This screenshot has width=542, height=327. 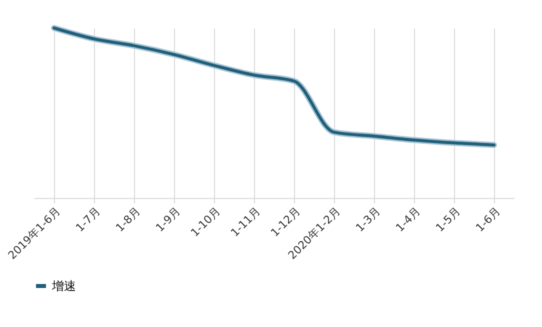 I want to click on legend-label: 增速, so click(x=63, y=286).